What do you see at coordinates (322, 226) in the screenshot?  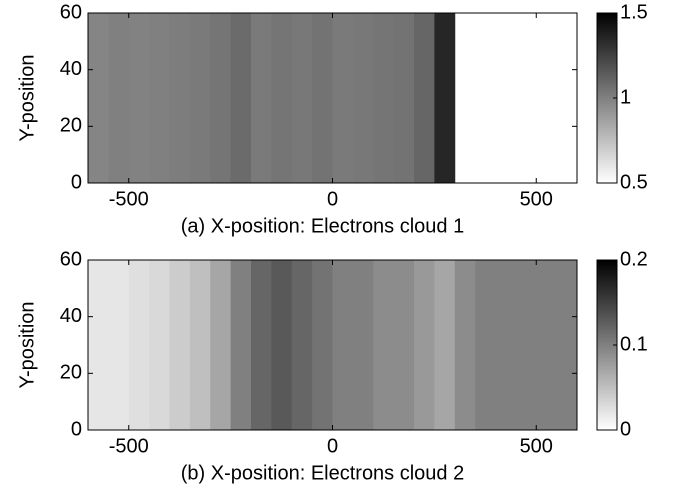 I see `x-axis-label: (a) X-position: Electrons cloud 1` at bounding box center [322, 226].